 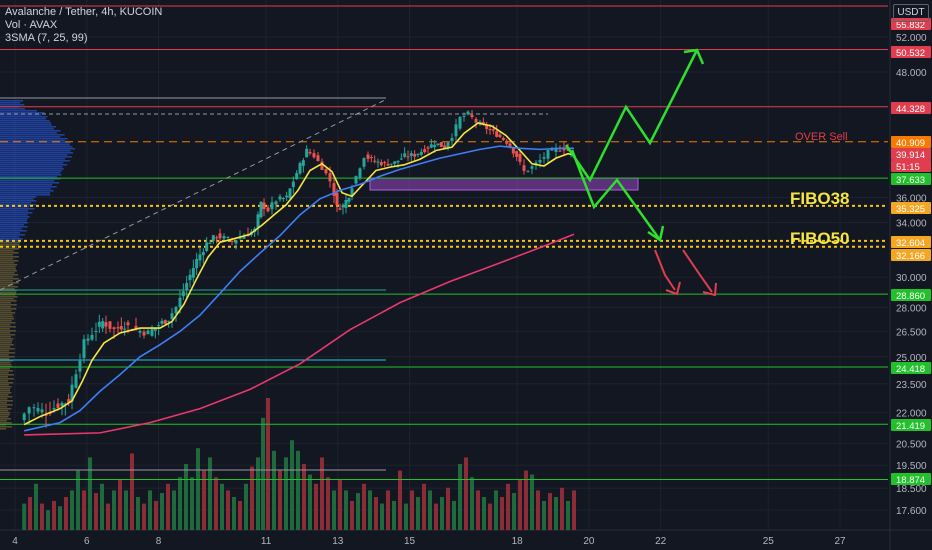 I want to click on price-label-12: 21.419, so click(x=910, y=426).